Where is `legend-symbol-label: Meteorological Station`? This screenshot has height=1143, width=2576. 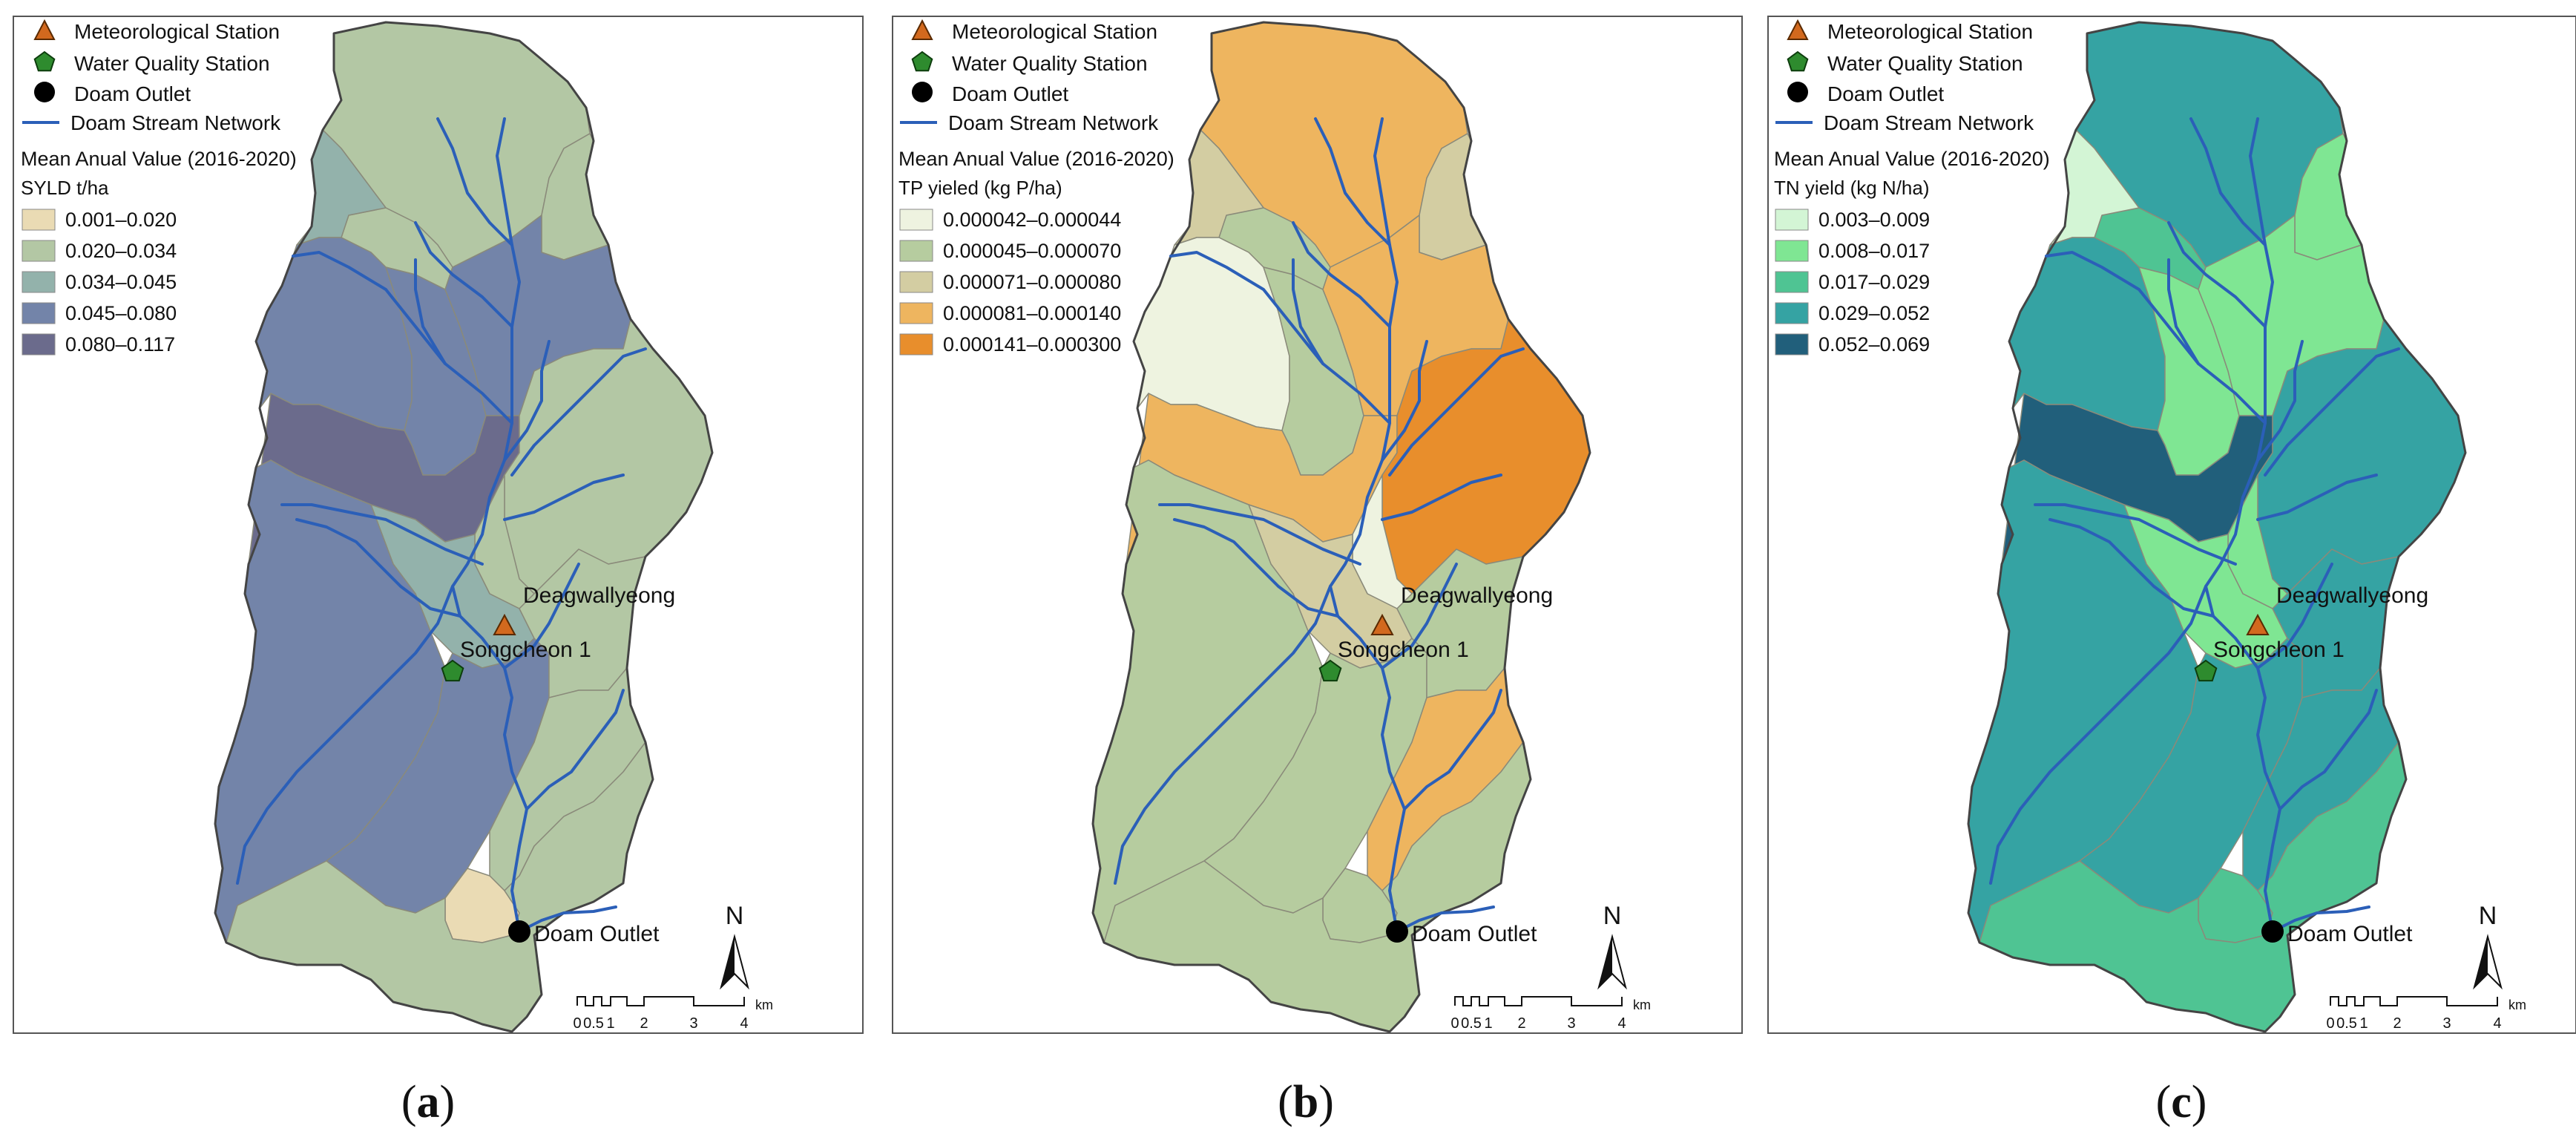 legend-symbol-label: Meteorological Station is located at coordinates (177, 31).